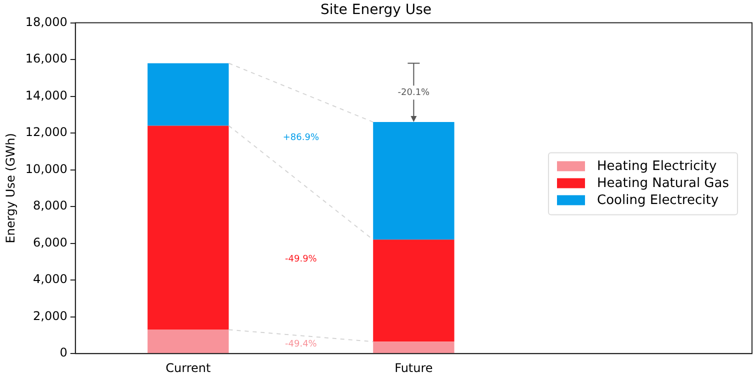  Describe the element at coordinates (64, 353) in the screenshot. I see `y-tick-label: 0` at that location.